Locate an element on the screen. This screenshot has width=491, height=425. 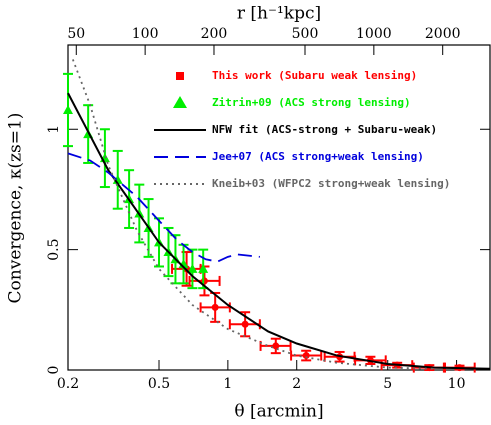
x-tick-label: 5 is located at coordinates (387, 384).